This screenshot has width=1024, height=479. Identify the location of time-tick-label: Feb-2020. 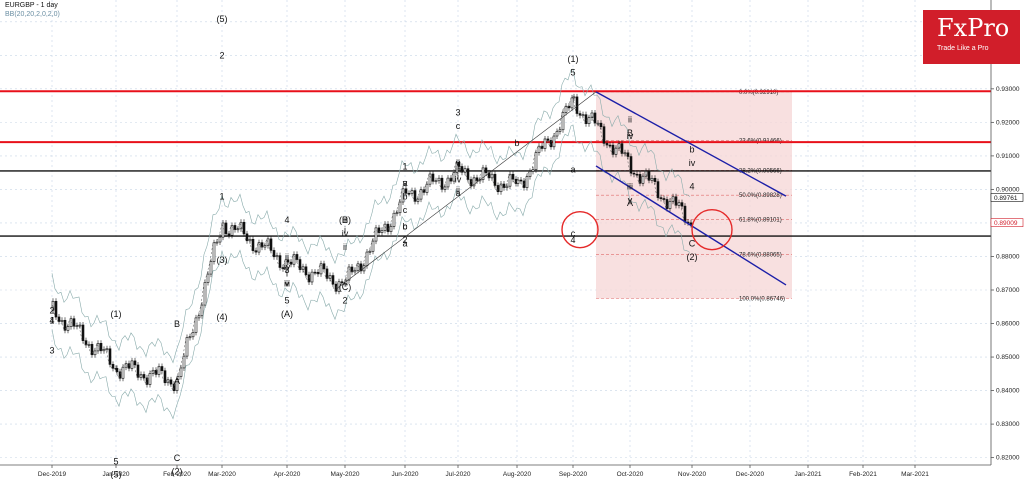
(177, 474).